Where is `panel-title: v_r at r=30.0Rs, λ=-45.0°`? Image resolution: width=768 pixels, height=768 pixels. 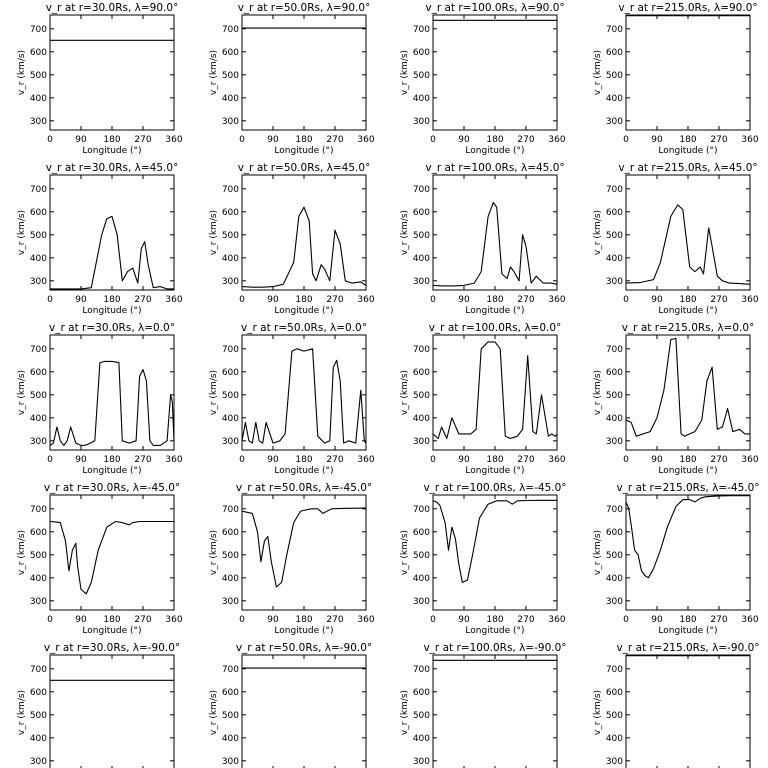 panel-title: v_r at r=30.0Rs, λ=-45.0° is located at coordinates (112, 488).